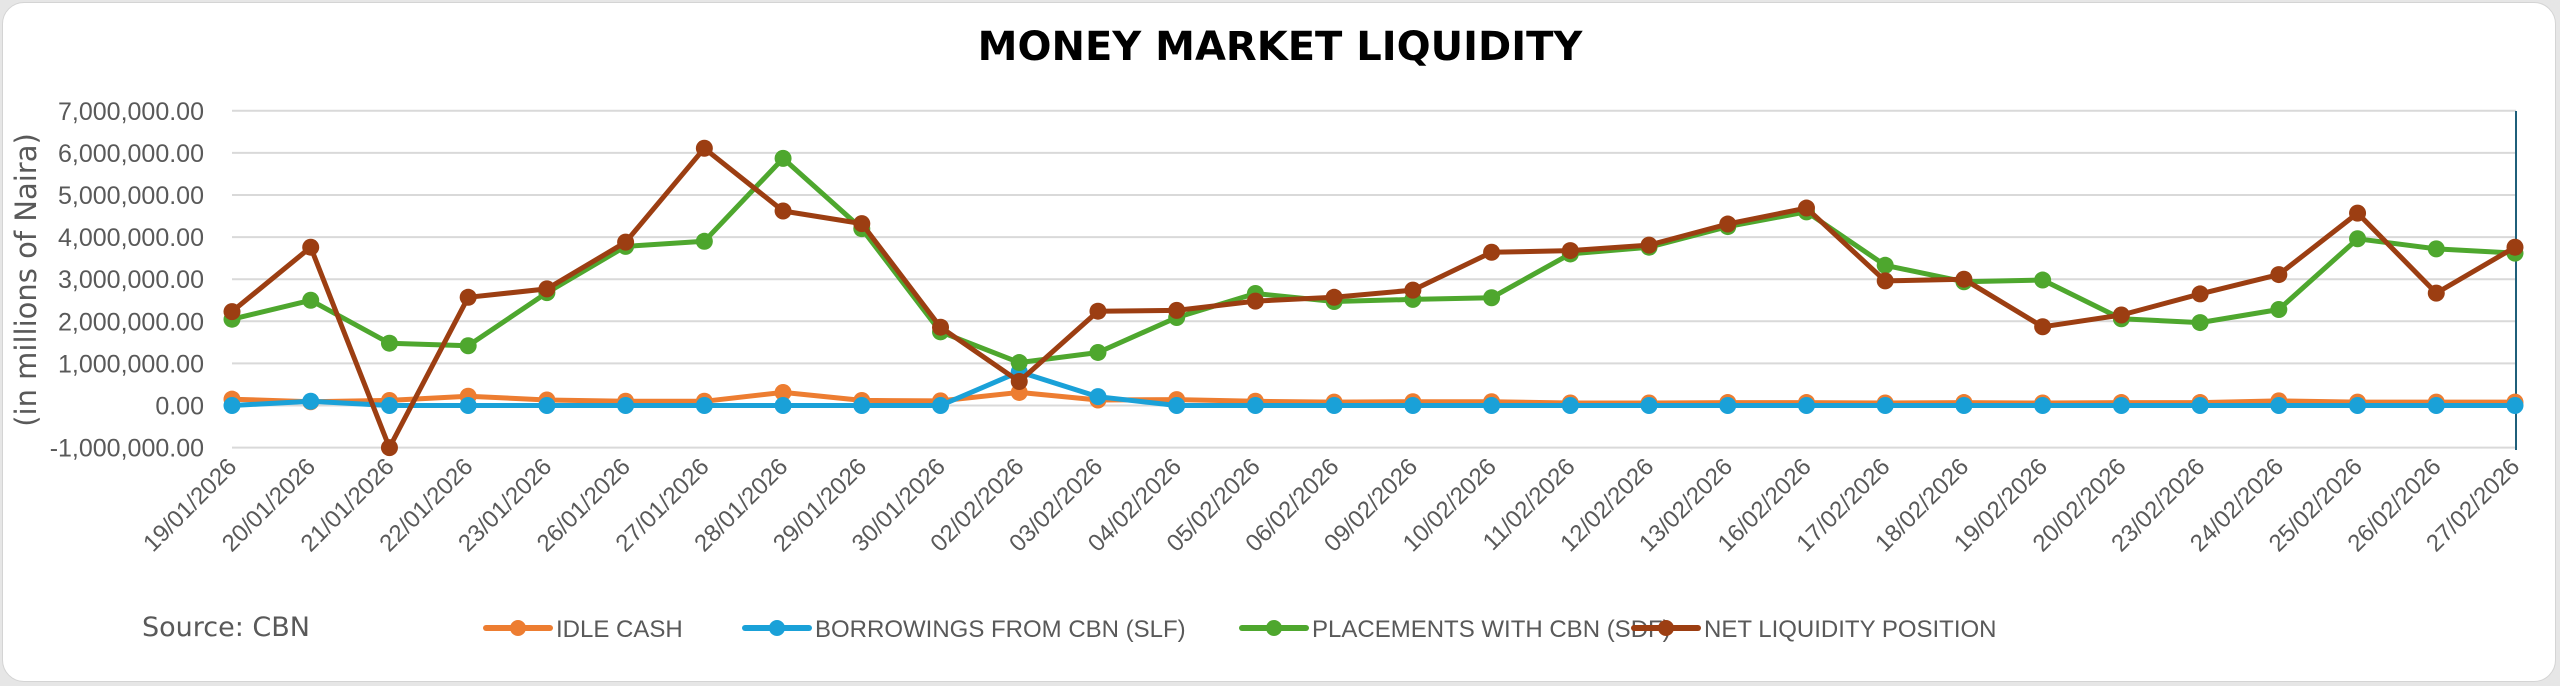 This screenshot has width=2560, height=686. What do you see at coordinates (1281, 47) in the screenshot?
I see `chart-title: MONEY MARKET LIQUIDITY` at bounding box center [1281, 47].